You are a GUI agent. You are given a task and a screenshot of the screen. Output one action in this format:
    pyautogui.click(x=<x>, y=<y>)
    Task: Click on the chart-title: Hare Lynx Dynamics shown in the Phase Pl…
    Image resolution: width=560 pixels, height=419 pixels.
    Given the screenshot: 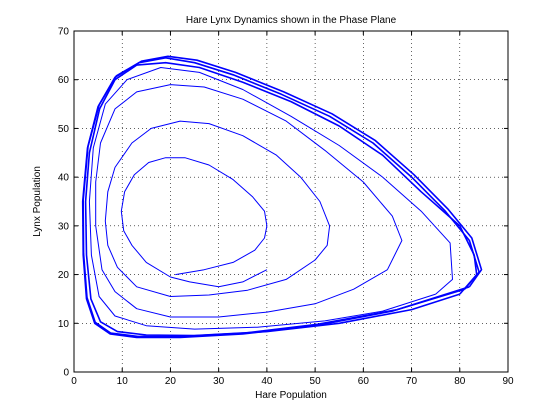 What is the action you would take?
    pyautogui.click(x=291, y=20)
    